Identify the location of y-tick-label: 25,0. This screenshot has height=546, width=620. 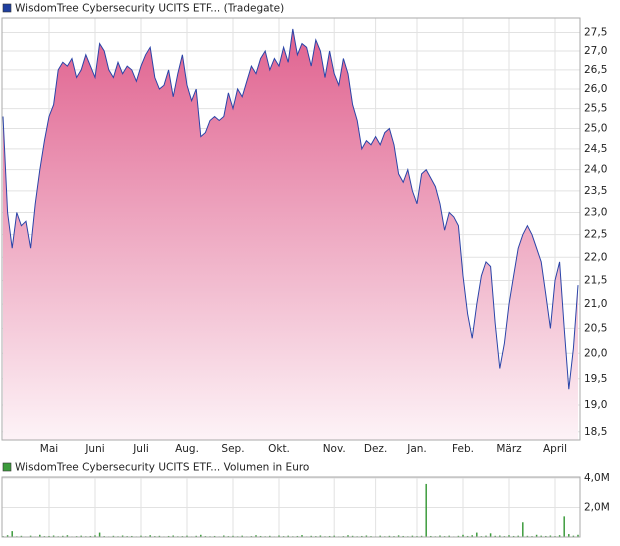
(595, 129).